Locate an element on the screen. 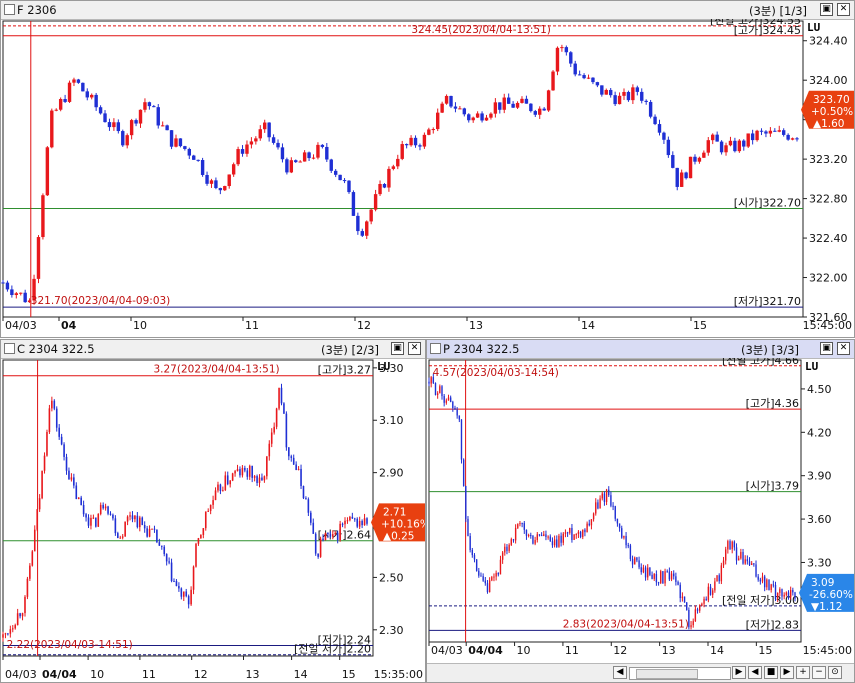  stop-icon: ■ is located at coordinates (771, 672).